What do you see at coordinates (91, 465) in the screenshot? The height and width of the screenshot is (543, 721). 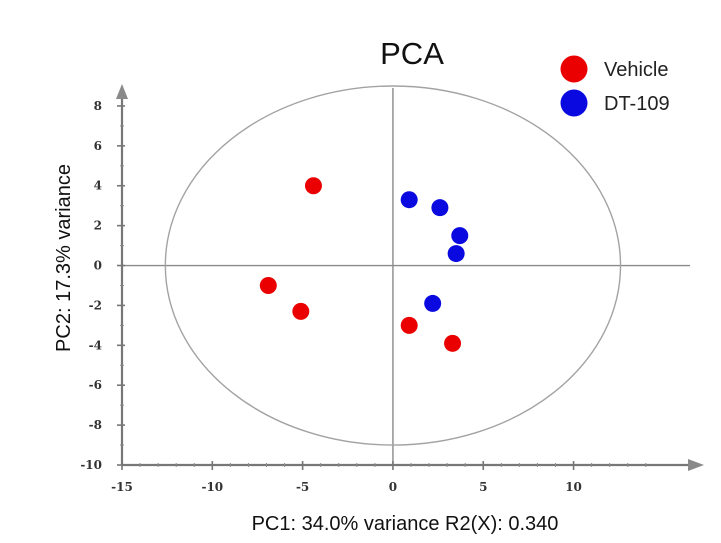 I see `y-tick-label: -10` at bounding box center [91, 465].